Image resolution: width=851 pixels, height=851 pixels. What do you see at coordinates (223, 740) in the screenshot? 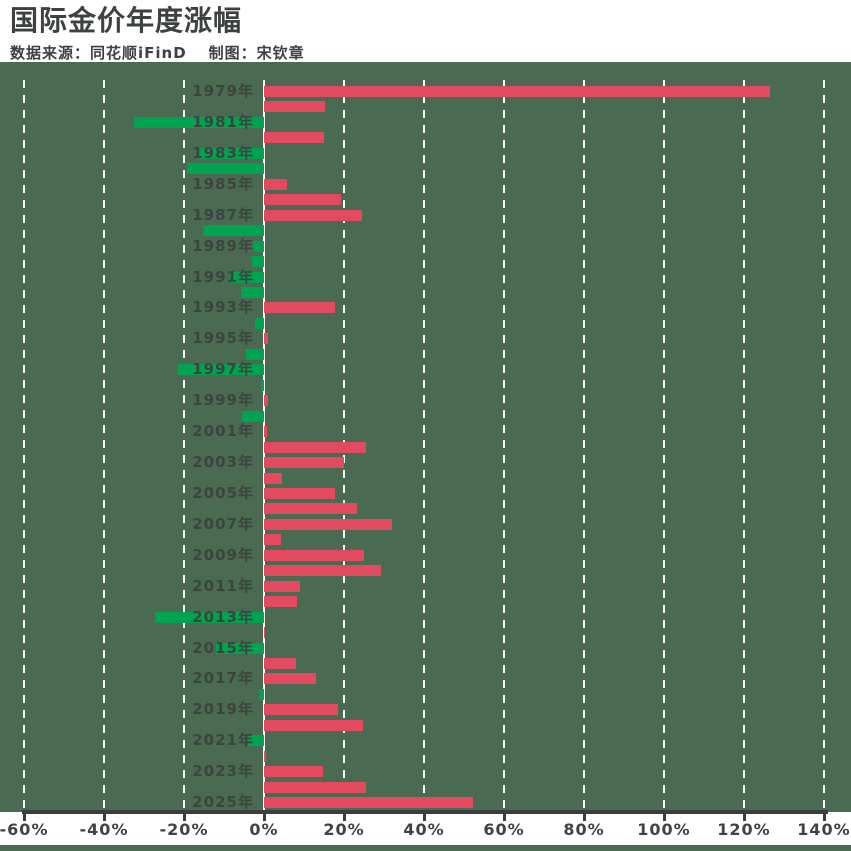
I see `year-label-2021: 2021年` at bounding box center [223, 740].